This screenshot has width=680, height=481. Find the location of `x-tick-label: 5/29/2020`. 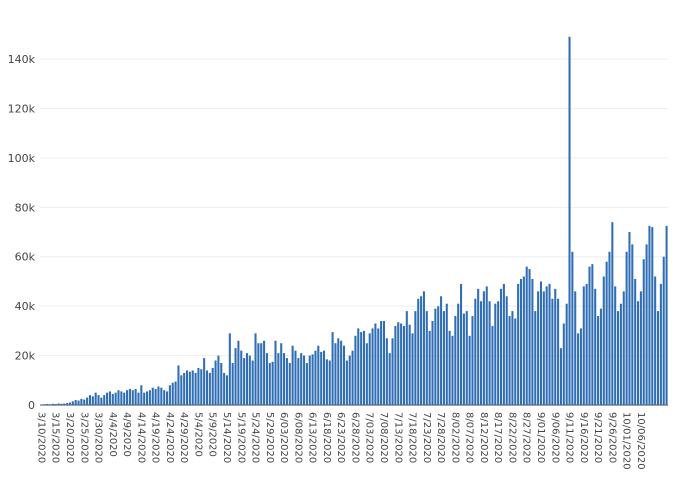

x-tick-label: 5/29/2020 is located at coordinates (269, 437).